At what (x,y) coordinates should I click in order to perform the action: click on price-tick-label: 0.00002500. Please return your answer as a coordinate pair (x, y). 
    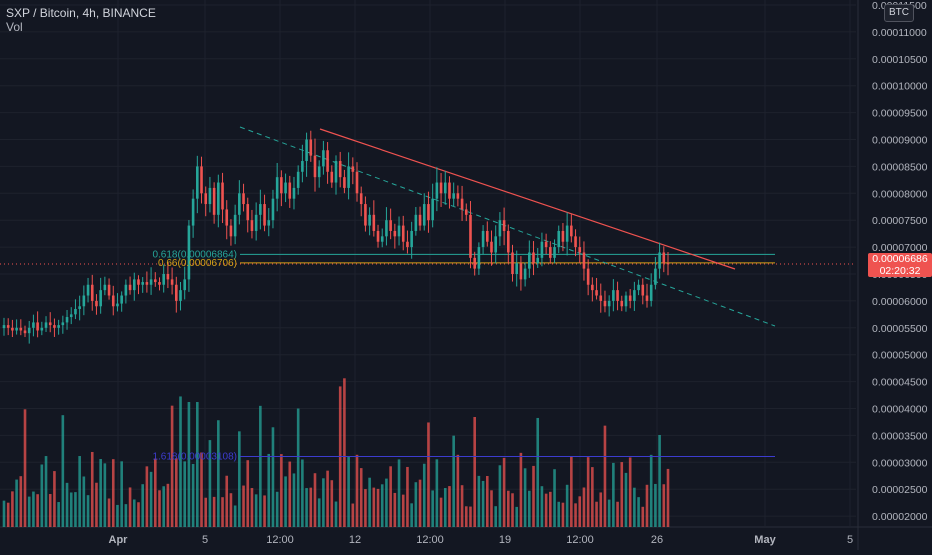
    Looking at the image, I should click on (900, 490).